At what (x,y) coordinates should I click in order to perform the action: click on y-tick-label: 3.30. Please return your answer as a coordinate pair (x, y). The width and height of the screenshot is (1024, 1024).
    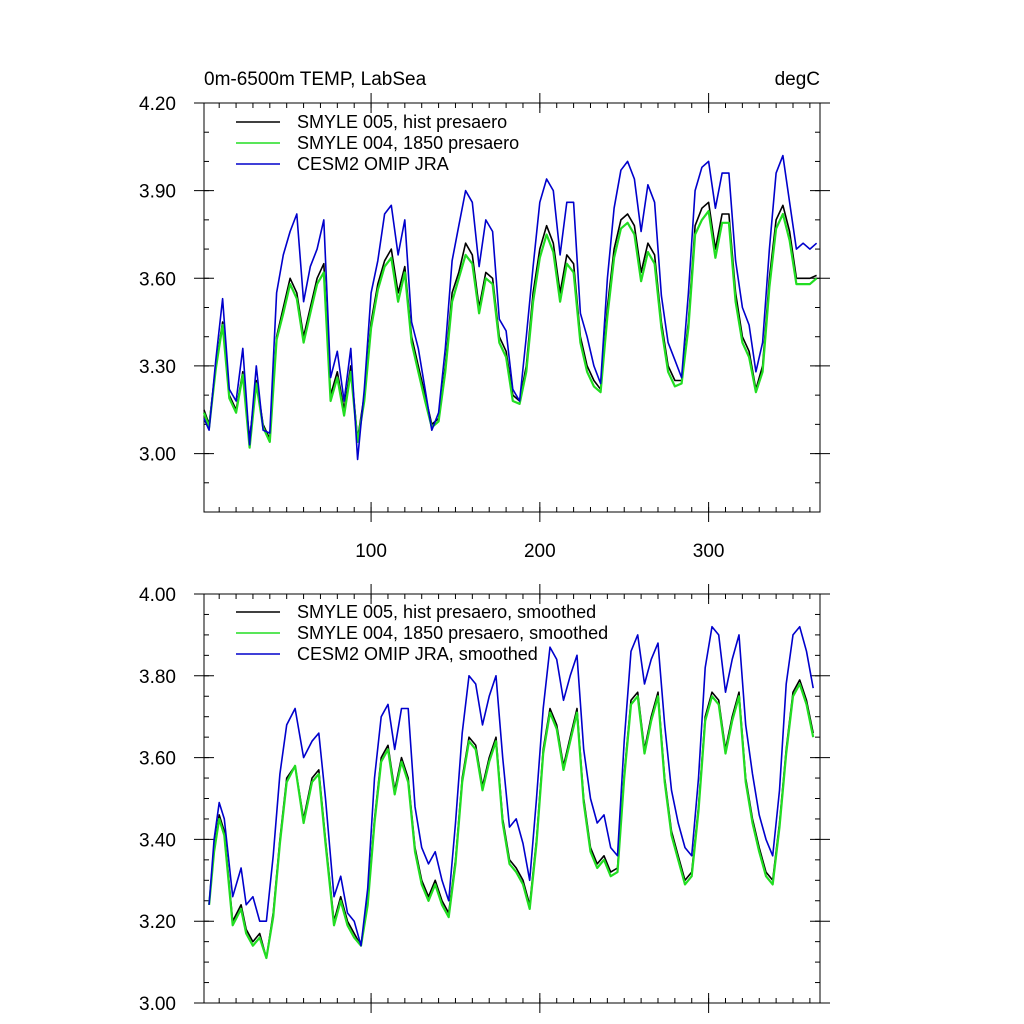
    Looking at the image, I should click on (157, 367).